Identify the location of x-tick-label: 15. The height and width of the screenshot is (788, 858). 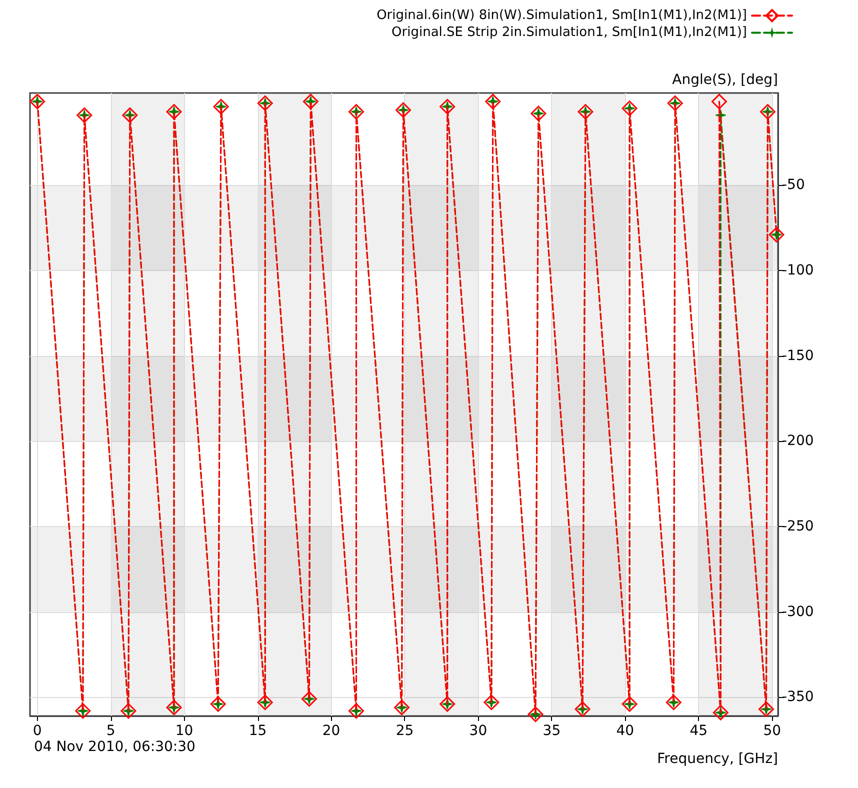
(257, 731).